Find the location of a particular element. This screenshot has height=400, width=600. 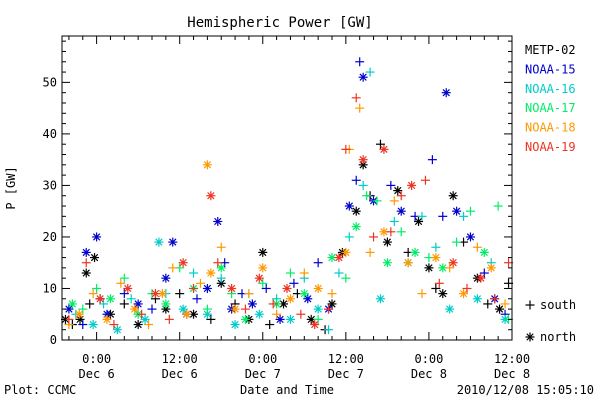

chart-title: Hemispheric Power [GW] is located at coordinates (279, 23).